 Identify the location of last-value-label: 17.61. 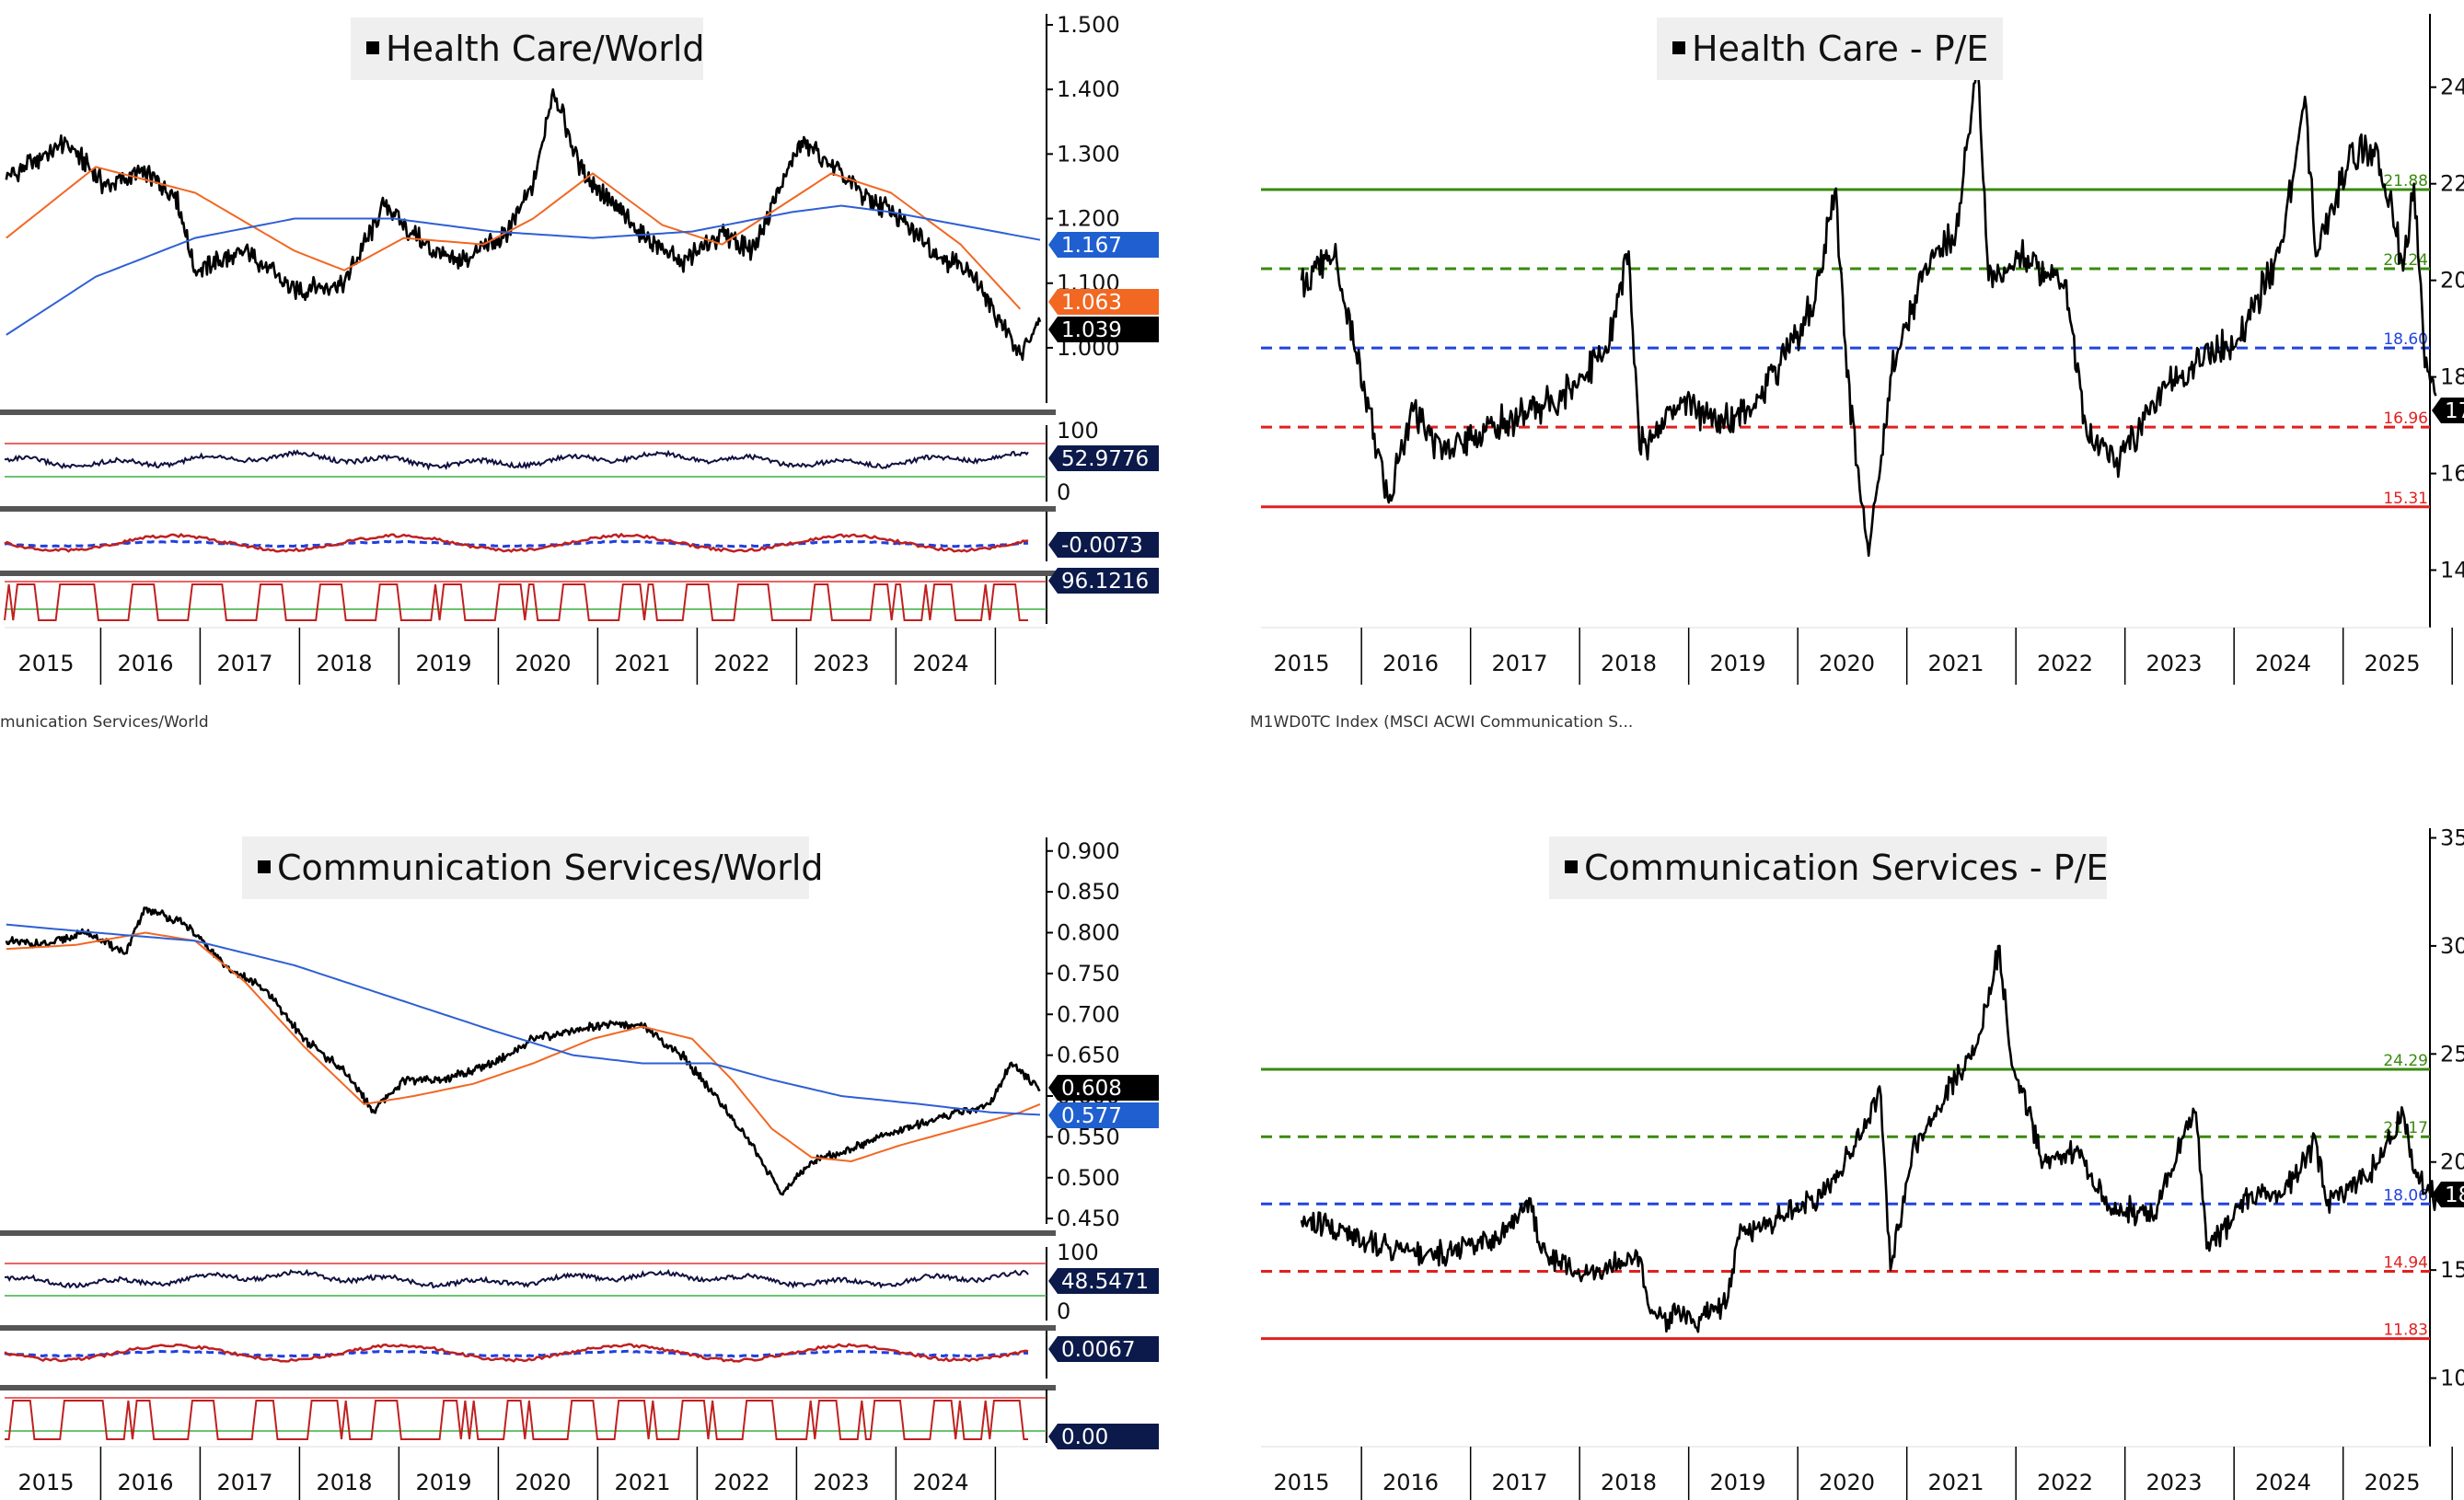
(2454, 411).